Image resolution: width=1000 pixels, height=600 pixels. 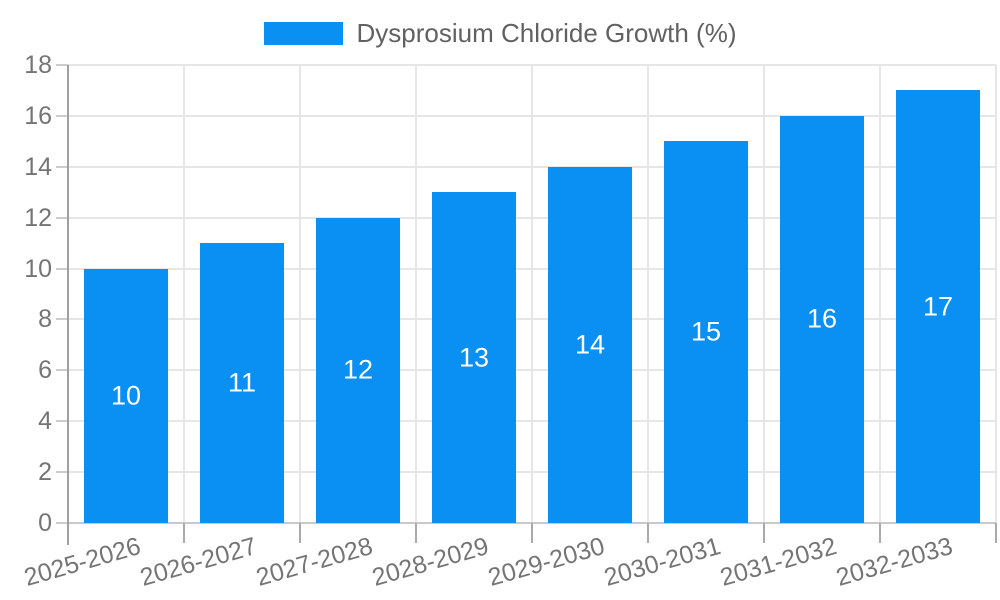 I want to click on x-tick-label: 2027-2028, so click(x=314, y=562).